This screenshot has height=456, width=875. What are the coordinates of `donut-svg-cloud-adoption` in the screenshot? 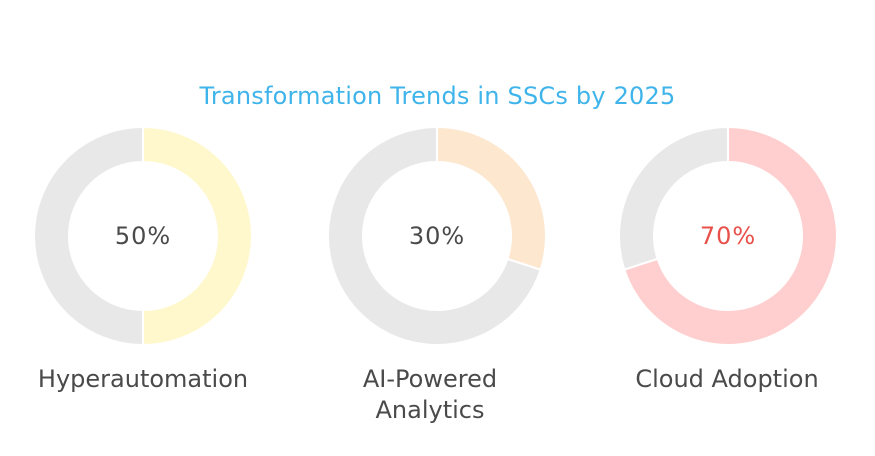 It's located at (728, 236).